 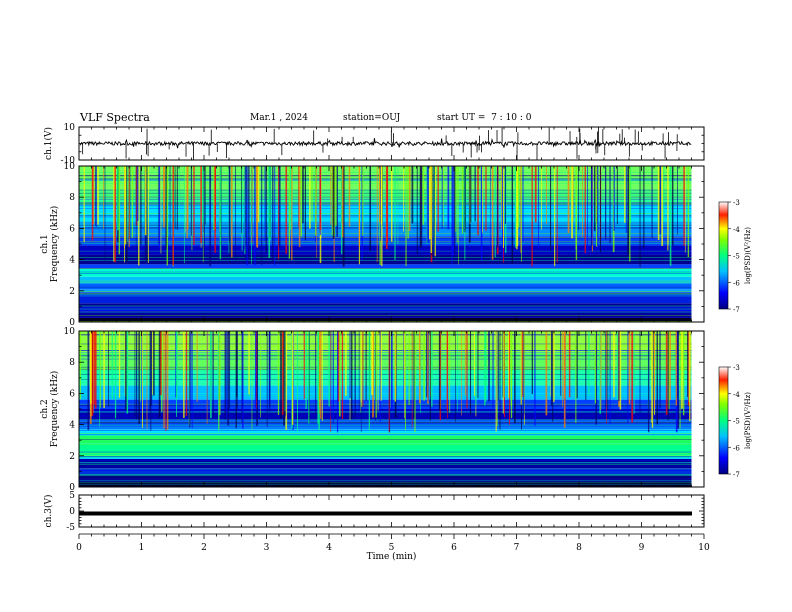 I want to click on ch1-spectrogram-ylabel-channel: ch.1, so click(x=45, y=243).